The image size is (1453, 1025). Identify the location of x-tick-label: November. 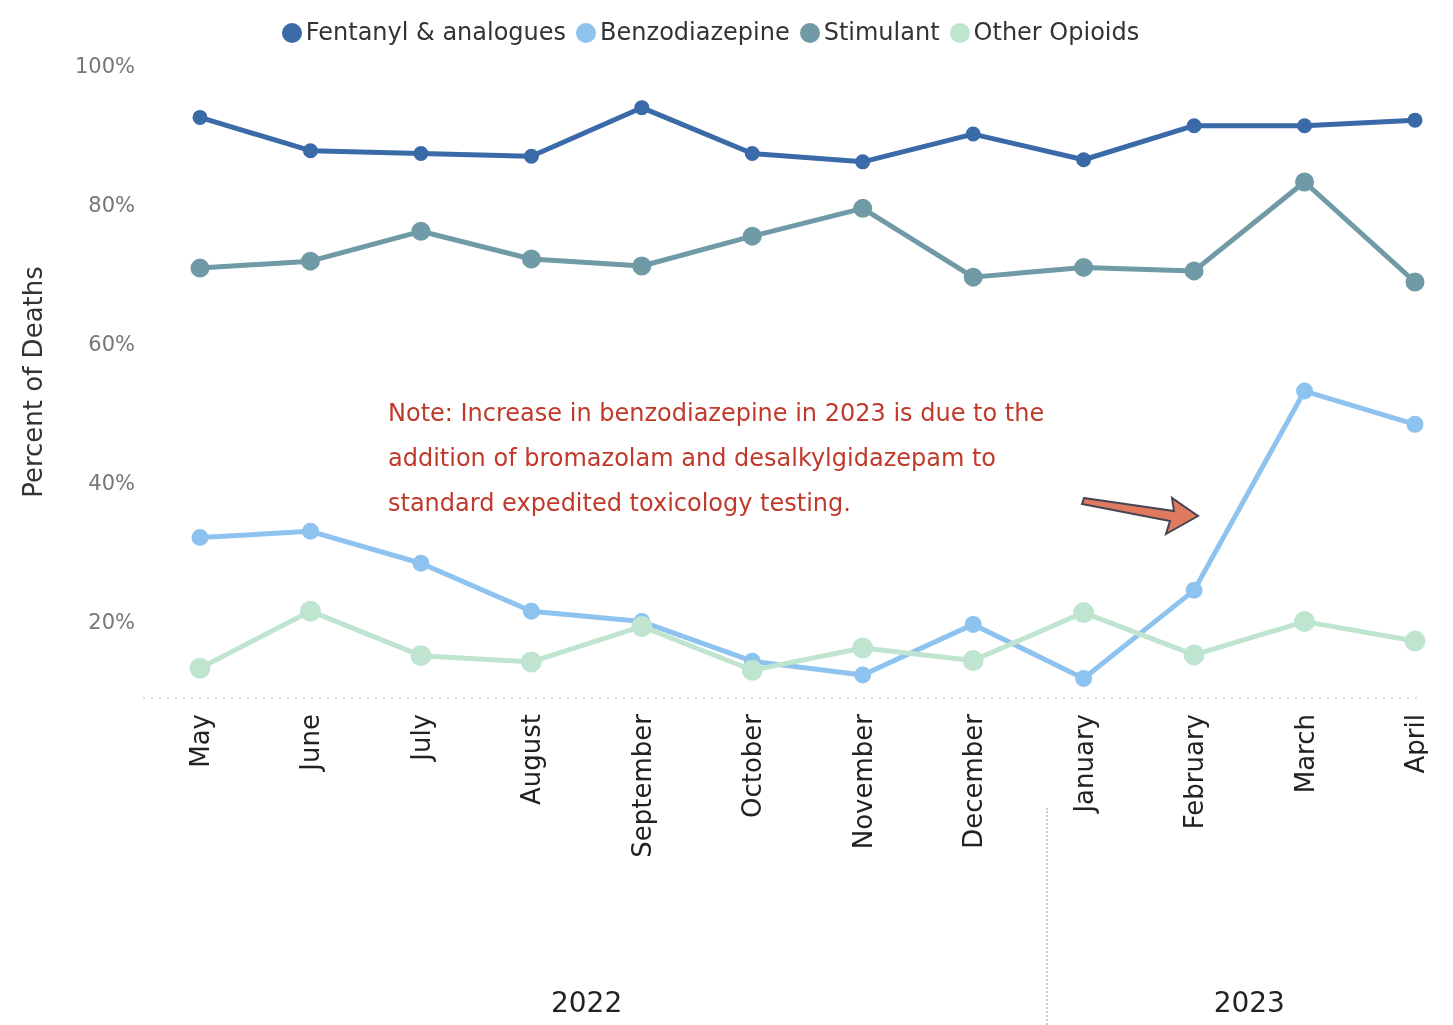
(862, 781).